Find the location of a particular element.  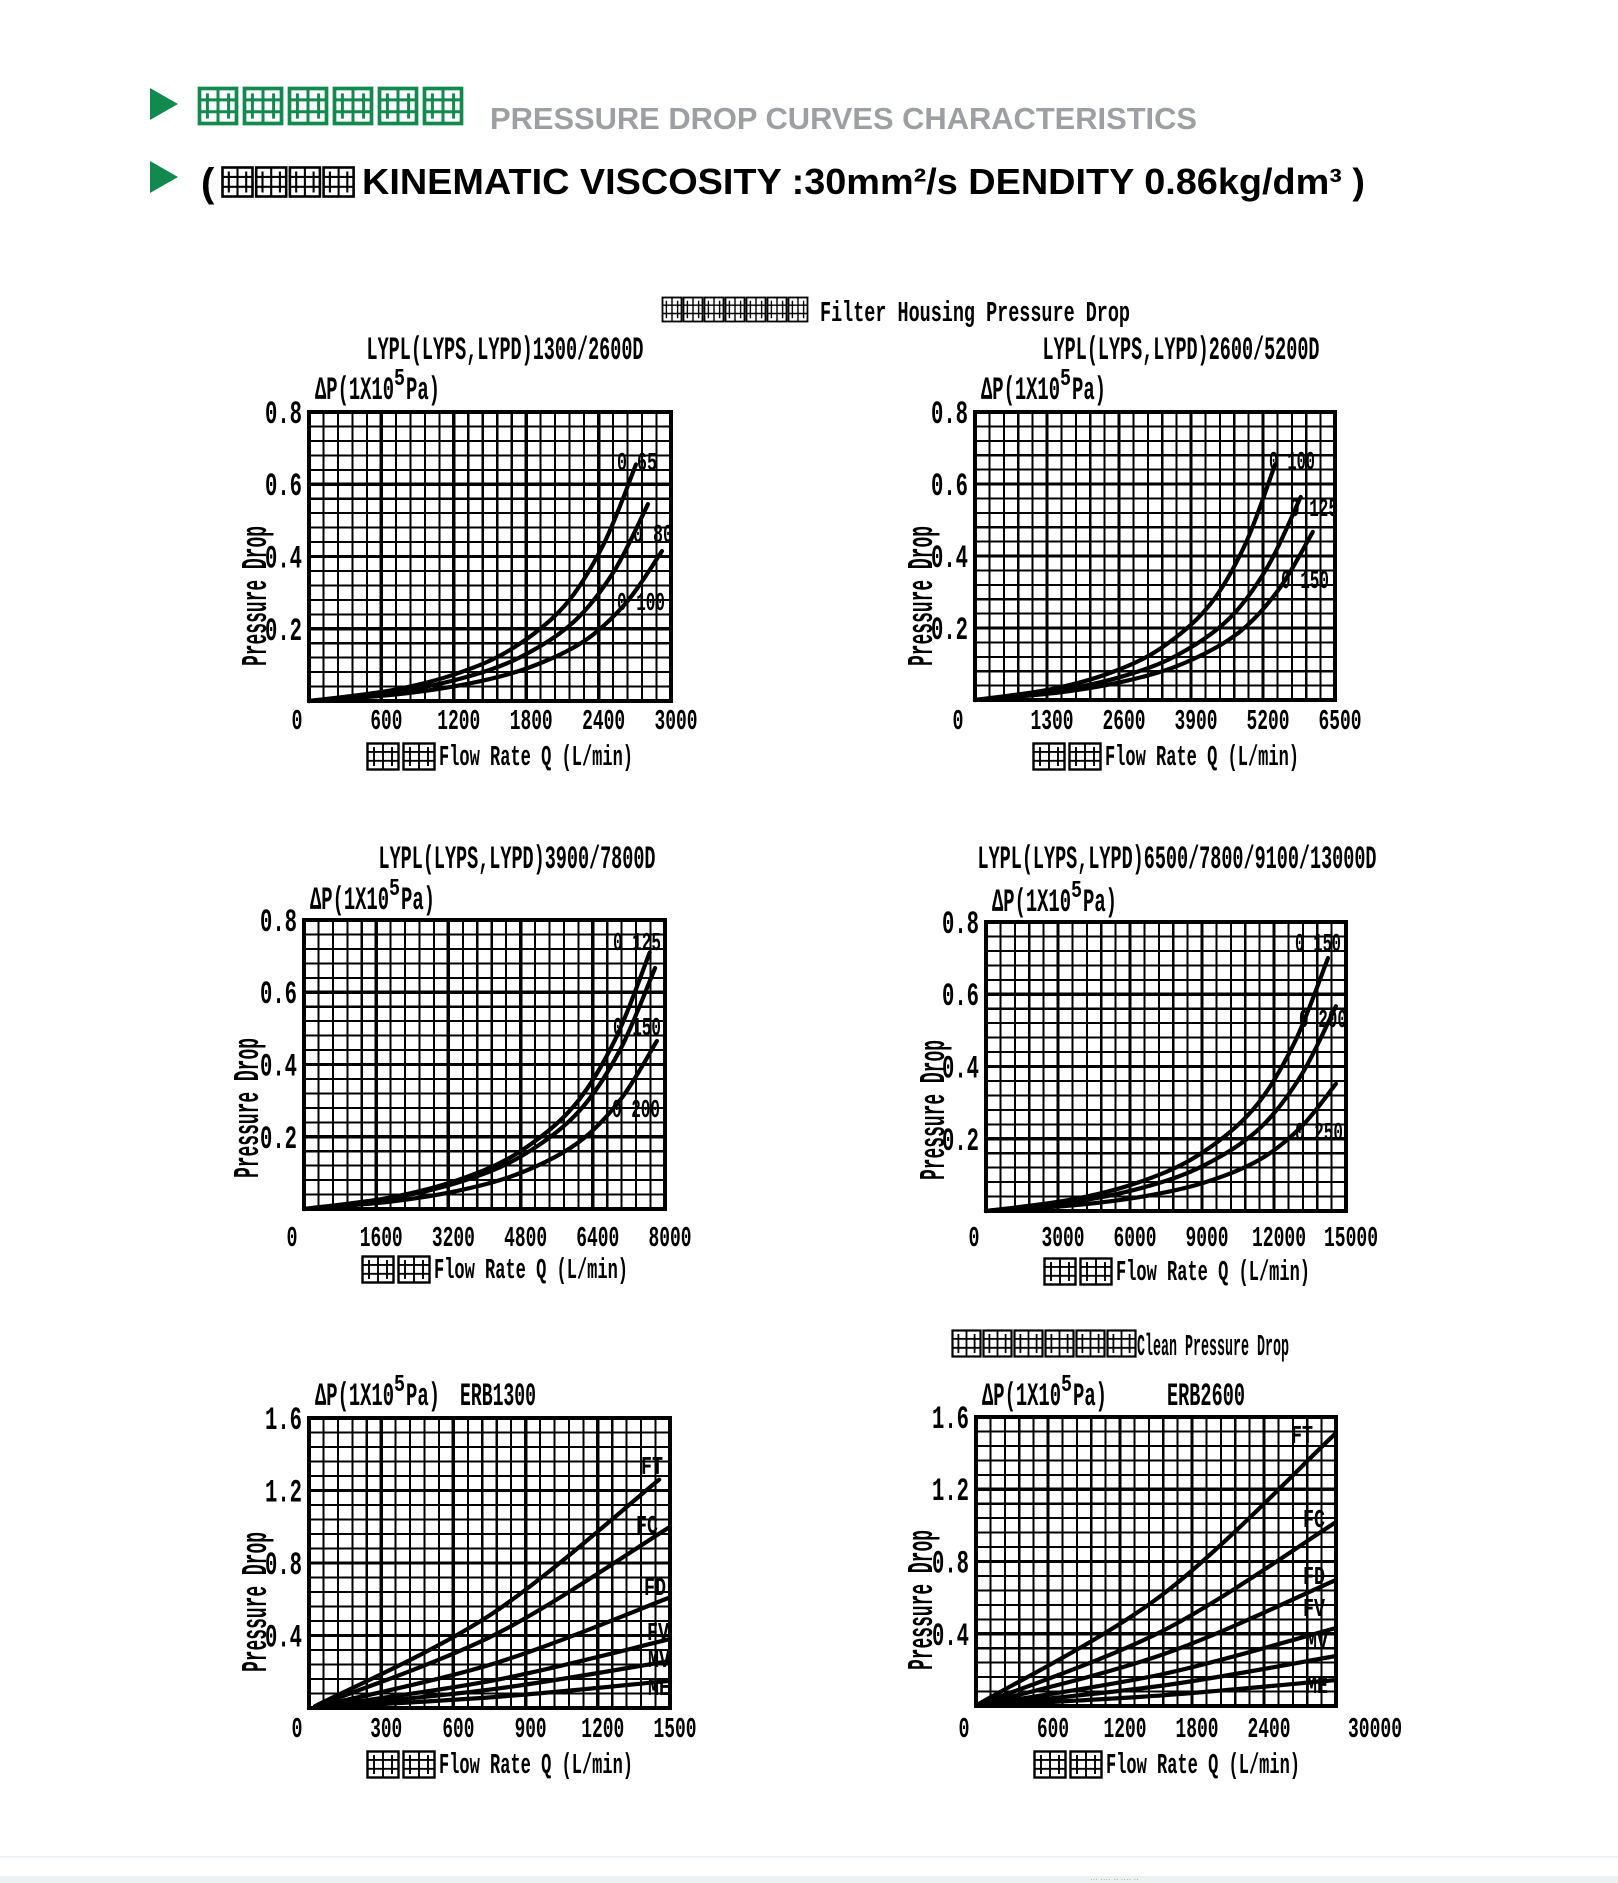

svg-text: FV is located at coordinates (658, 1633).